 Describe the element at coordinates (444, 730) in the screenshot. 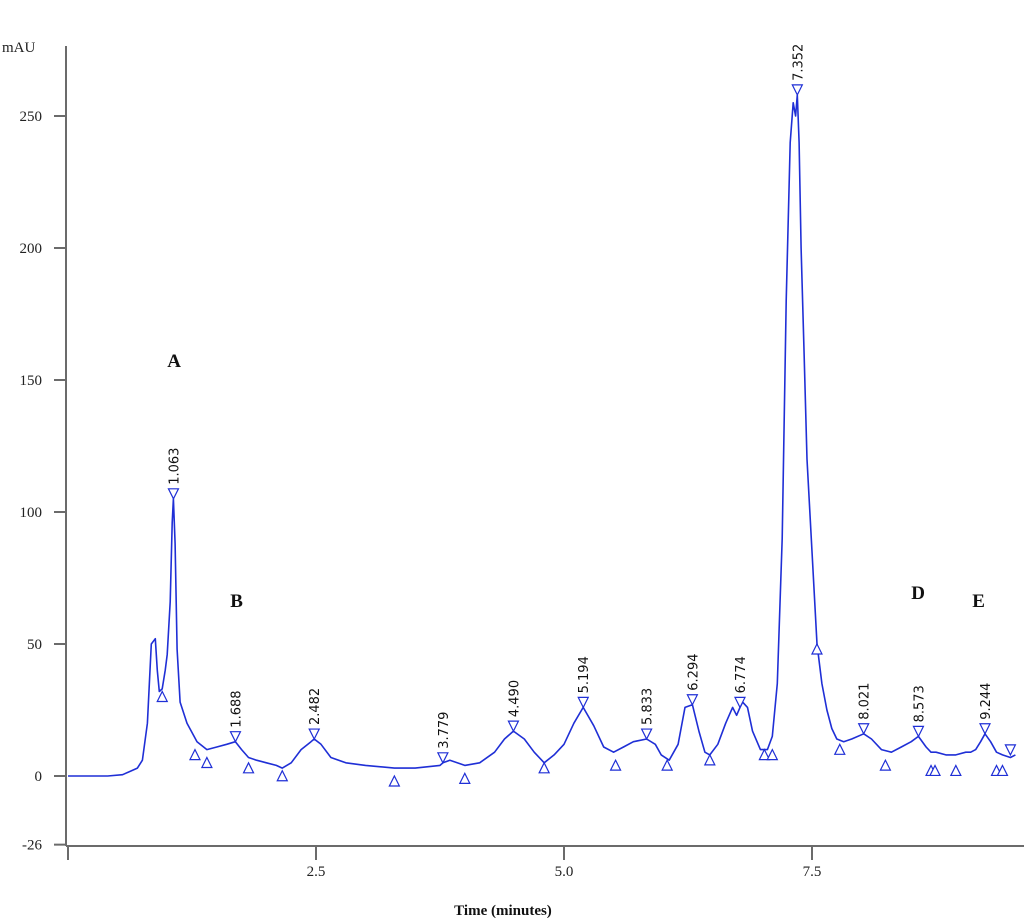

I see `retention-time-label: 3.779` at that location.